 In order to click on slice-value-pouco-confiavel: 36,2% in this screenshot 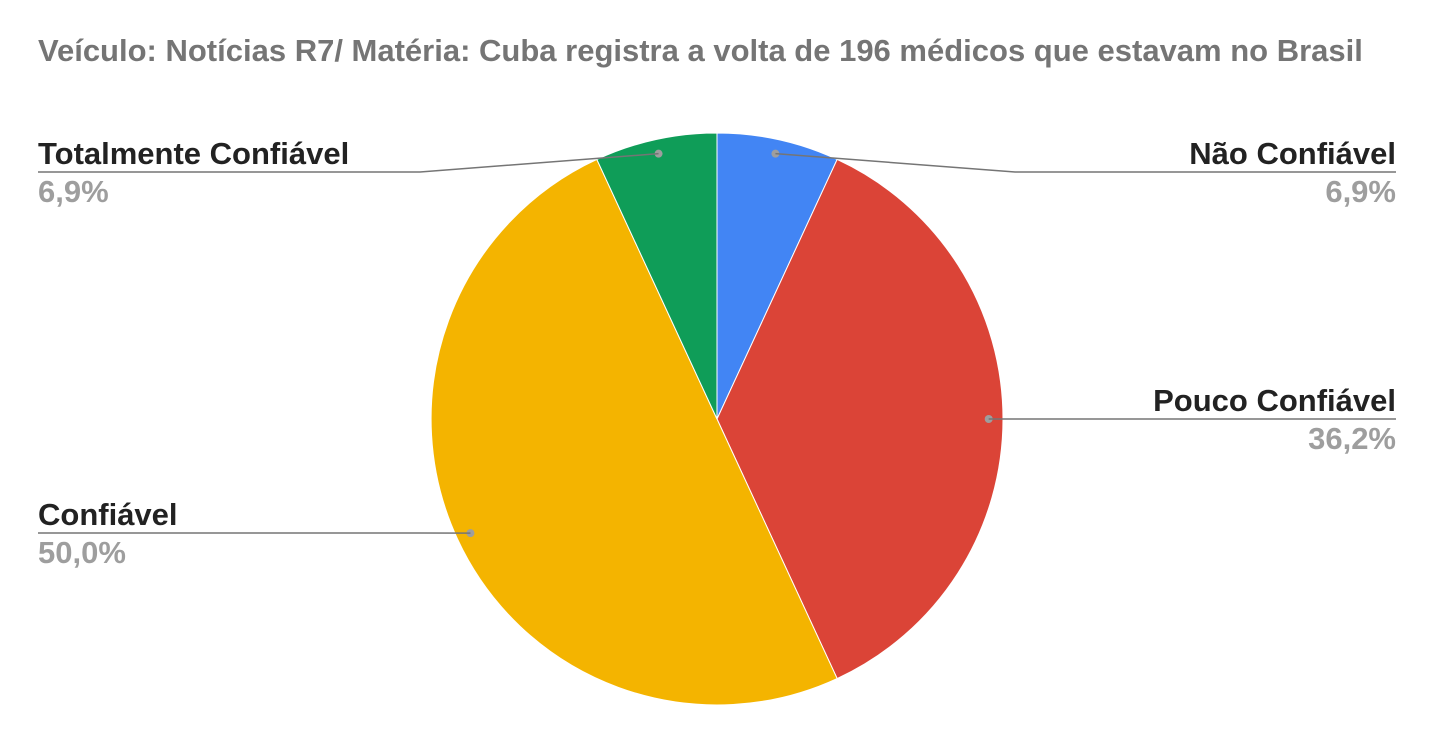, I will do `click(1352, 438)`.